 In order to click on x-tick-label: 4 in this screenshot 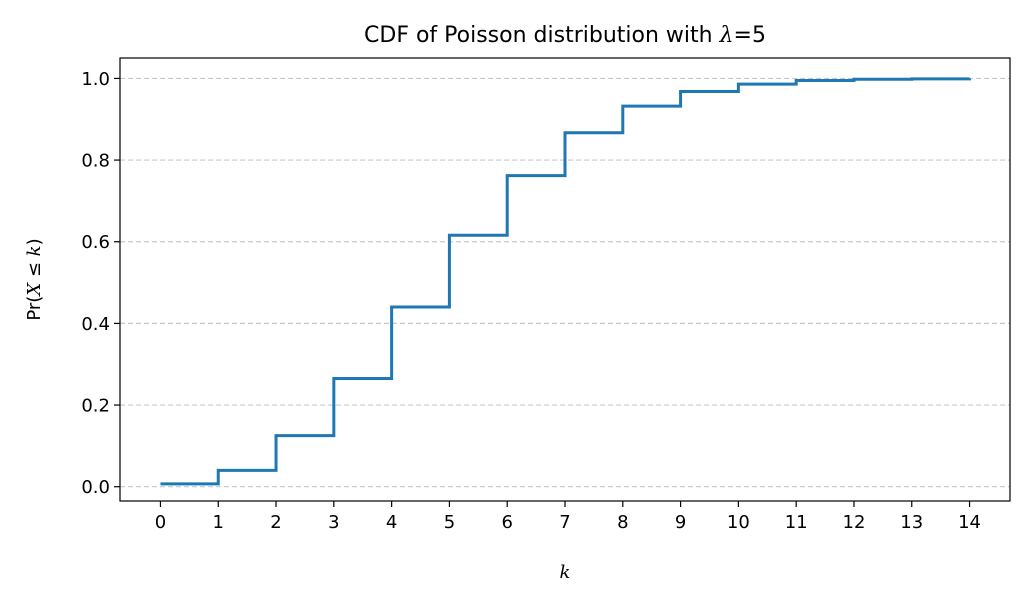, I will do `click(391, 522)`.